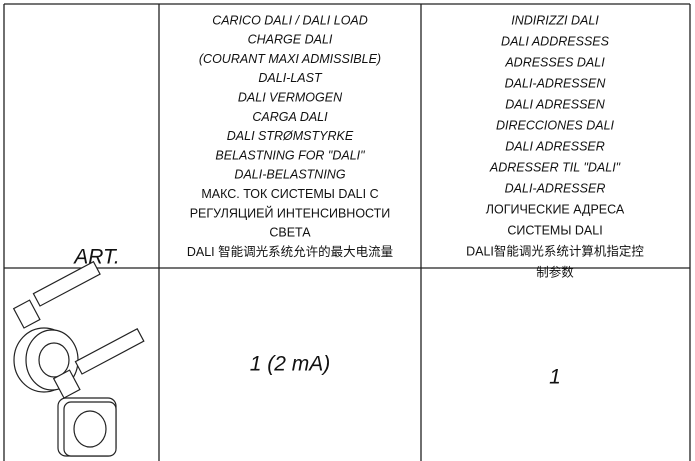 The image size is (695, 461). Describe the element at coordinates (290, 233) in the screenshot. I see `header-line: СВЕТА` at that location.